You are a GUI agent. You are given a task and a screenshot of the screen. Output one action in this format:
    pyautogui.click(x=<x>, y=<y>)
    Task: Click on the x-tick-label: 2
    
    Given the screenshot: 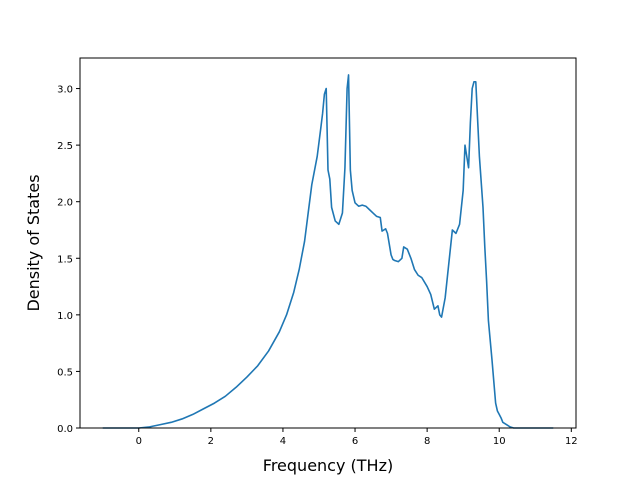 What is the action you would take?
    pyautogui.click(x=211, y=441)
    